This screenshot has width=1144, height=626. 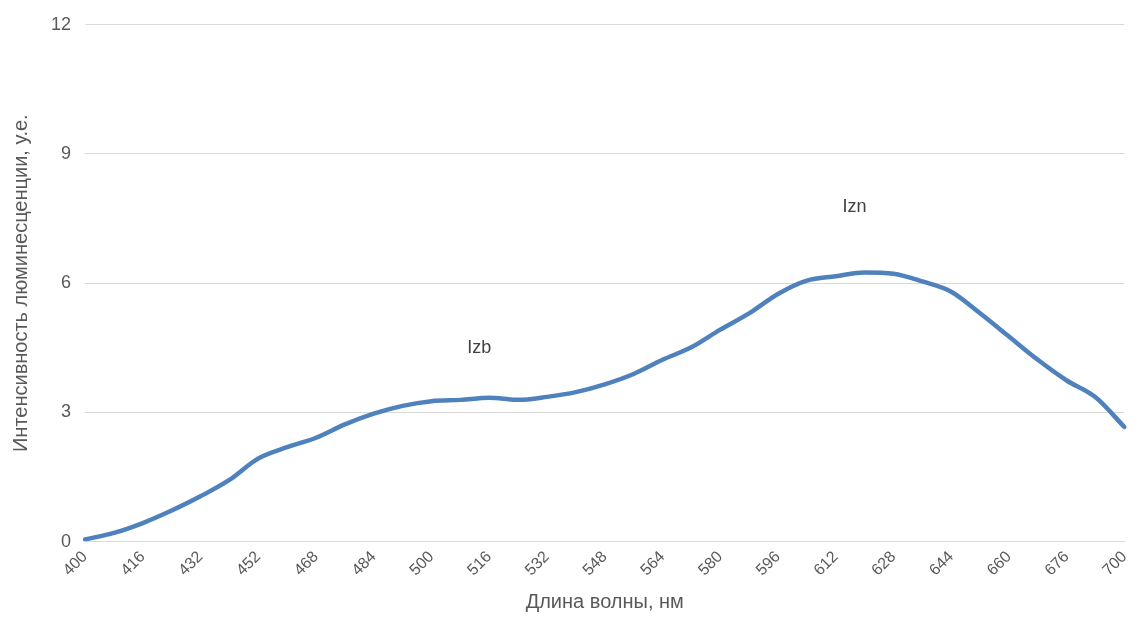 I want to click on x-tick-label: 596, so click(x=768, y=563).